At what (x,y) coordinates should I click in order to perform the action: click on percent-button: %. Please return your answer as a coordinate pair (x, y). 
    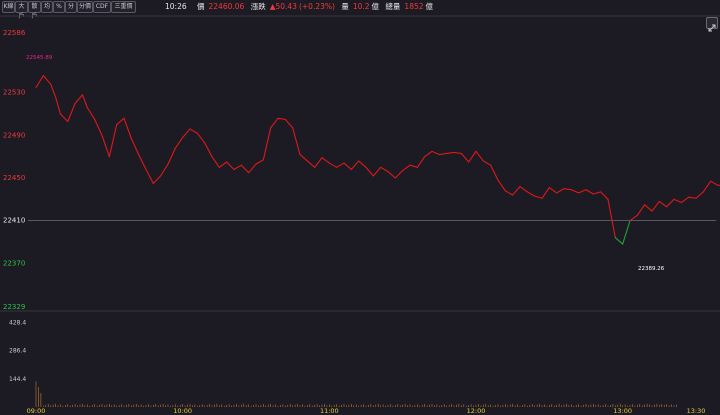
    Looking at the image, I should click on (59, 7).